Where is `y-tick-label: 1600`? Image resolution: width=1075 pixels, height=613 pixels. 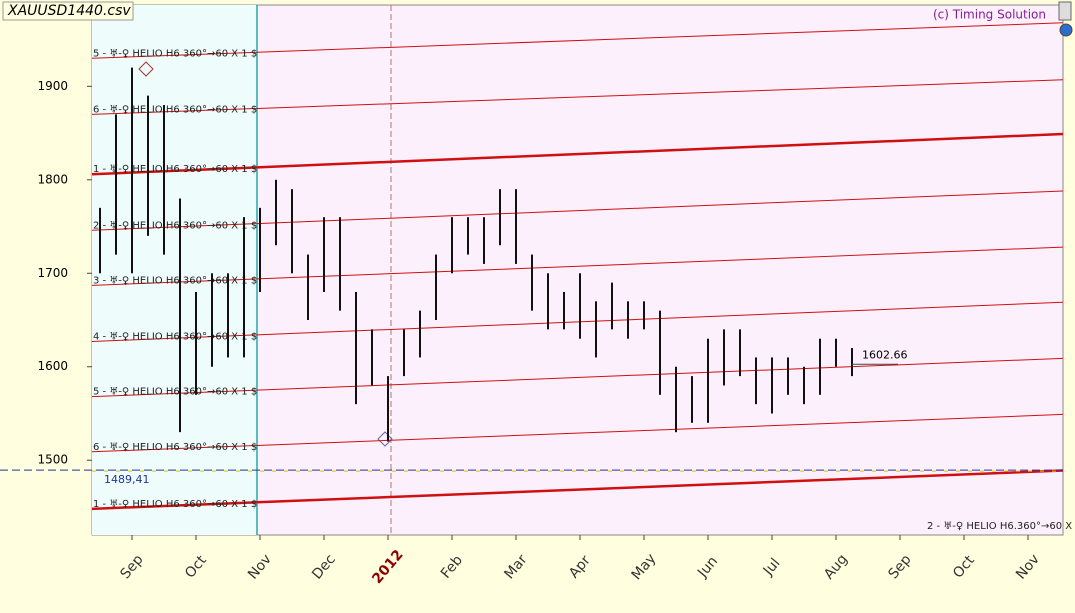 y-tick-label: 1600 is located at coordinates (52, 366).